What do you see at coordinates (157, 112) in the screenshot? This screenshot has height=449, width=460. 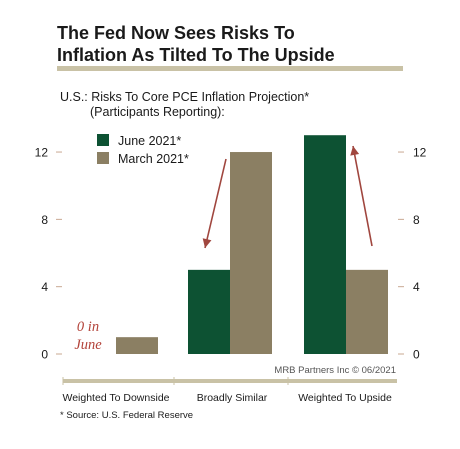 I see `subtitle-line-2: (Participants Reporting):` at bounding box center [157, 112].